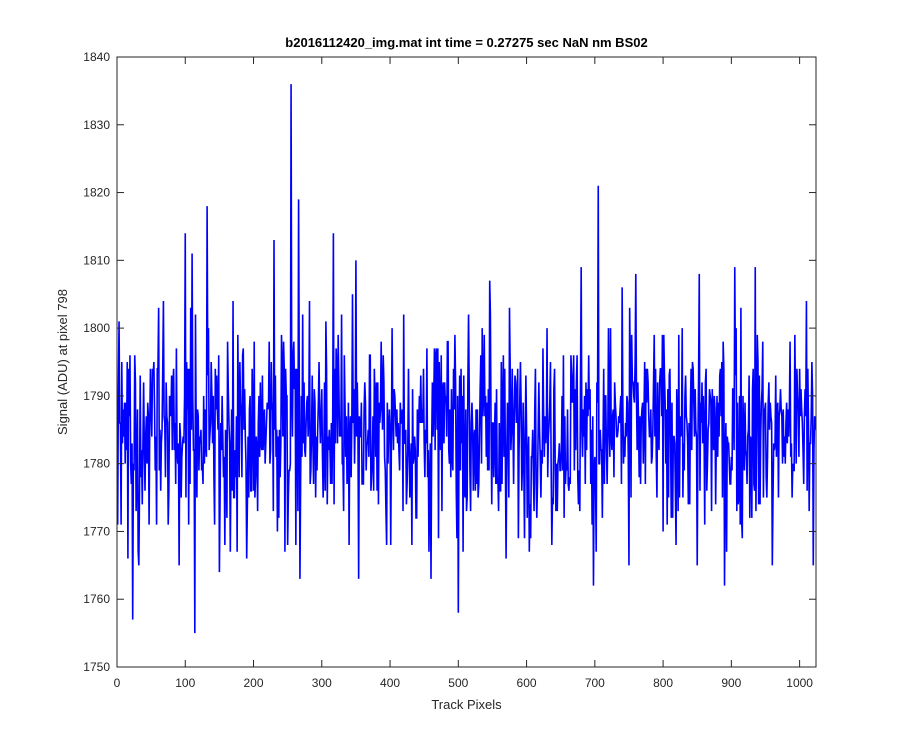  I want to click on y-tick-label: 1830, so click(96, 125).